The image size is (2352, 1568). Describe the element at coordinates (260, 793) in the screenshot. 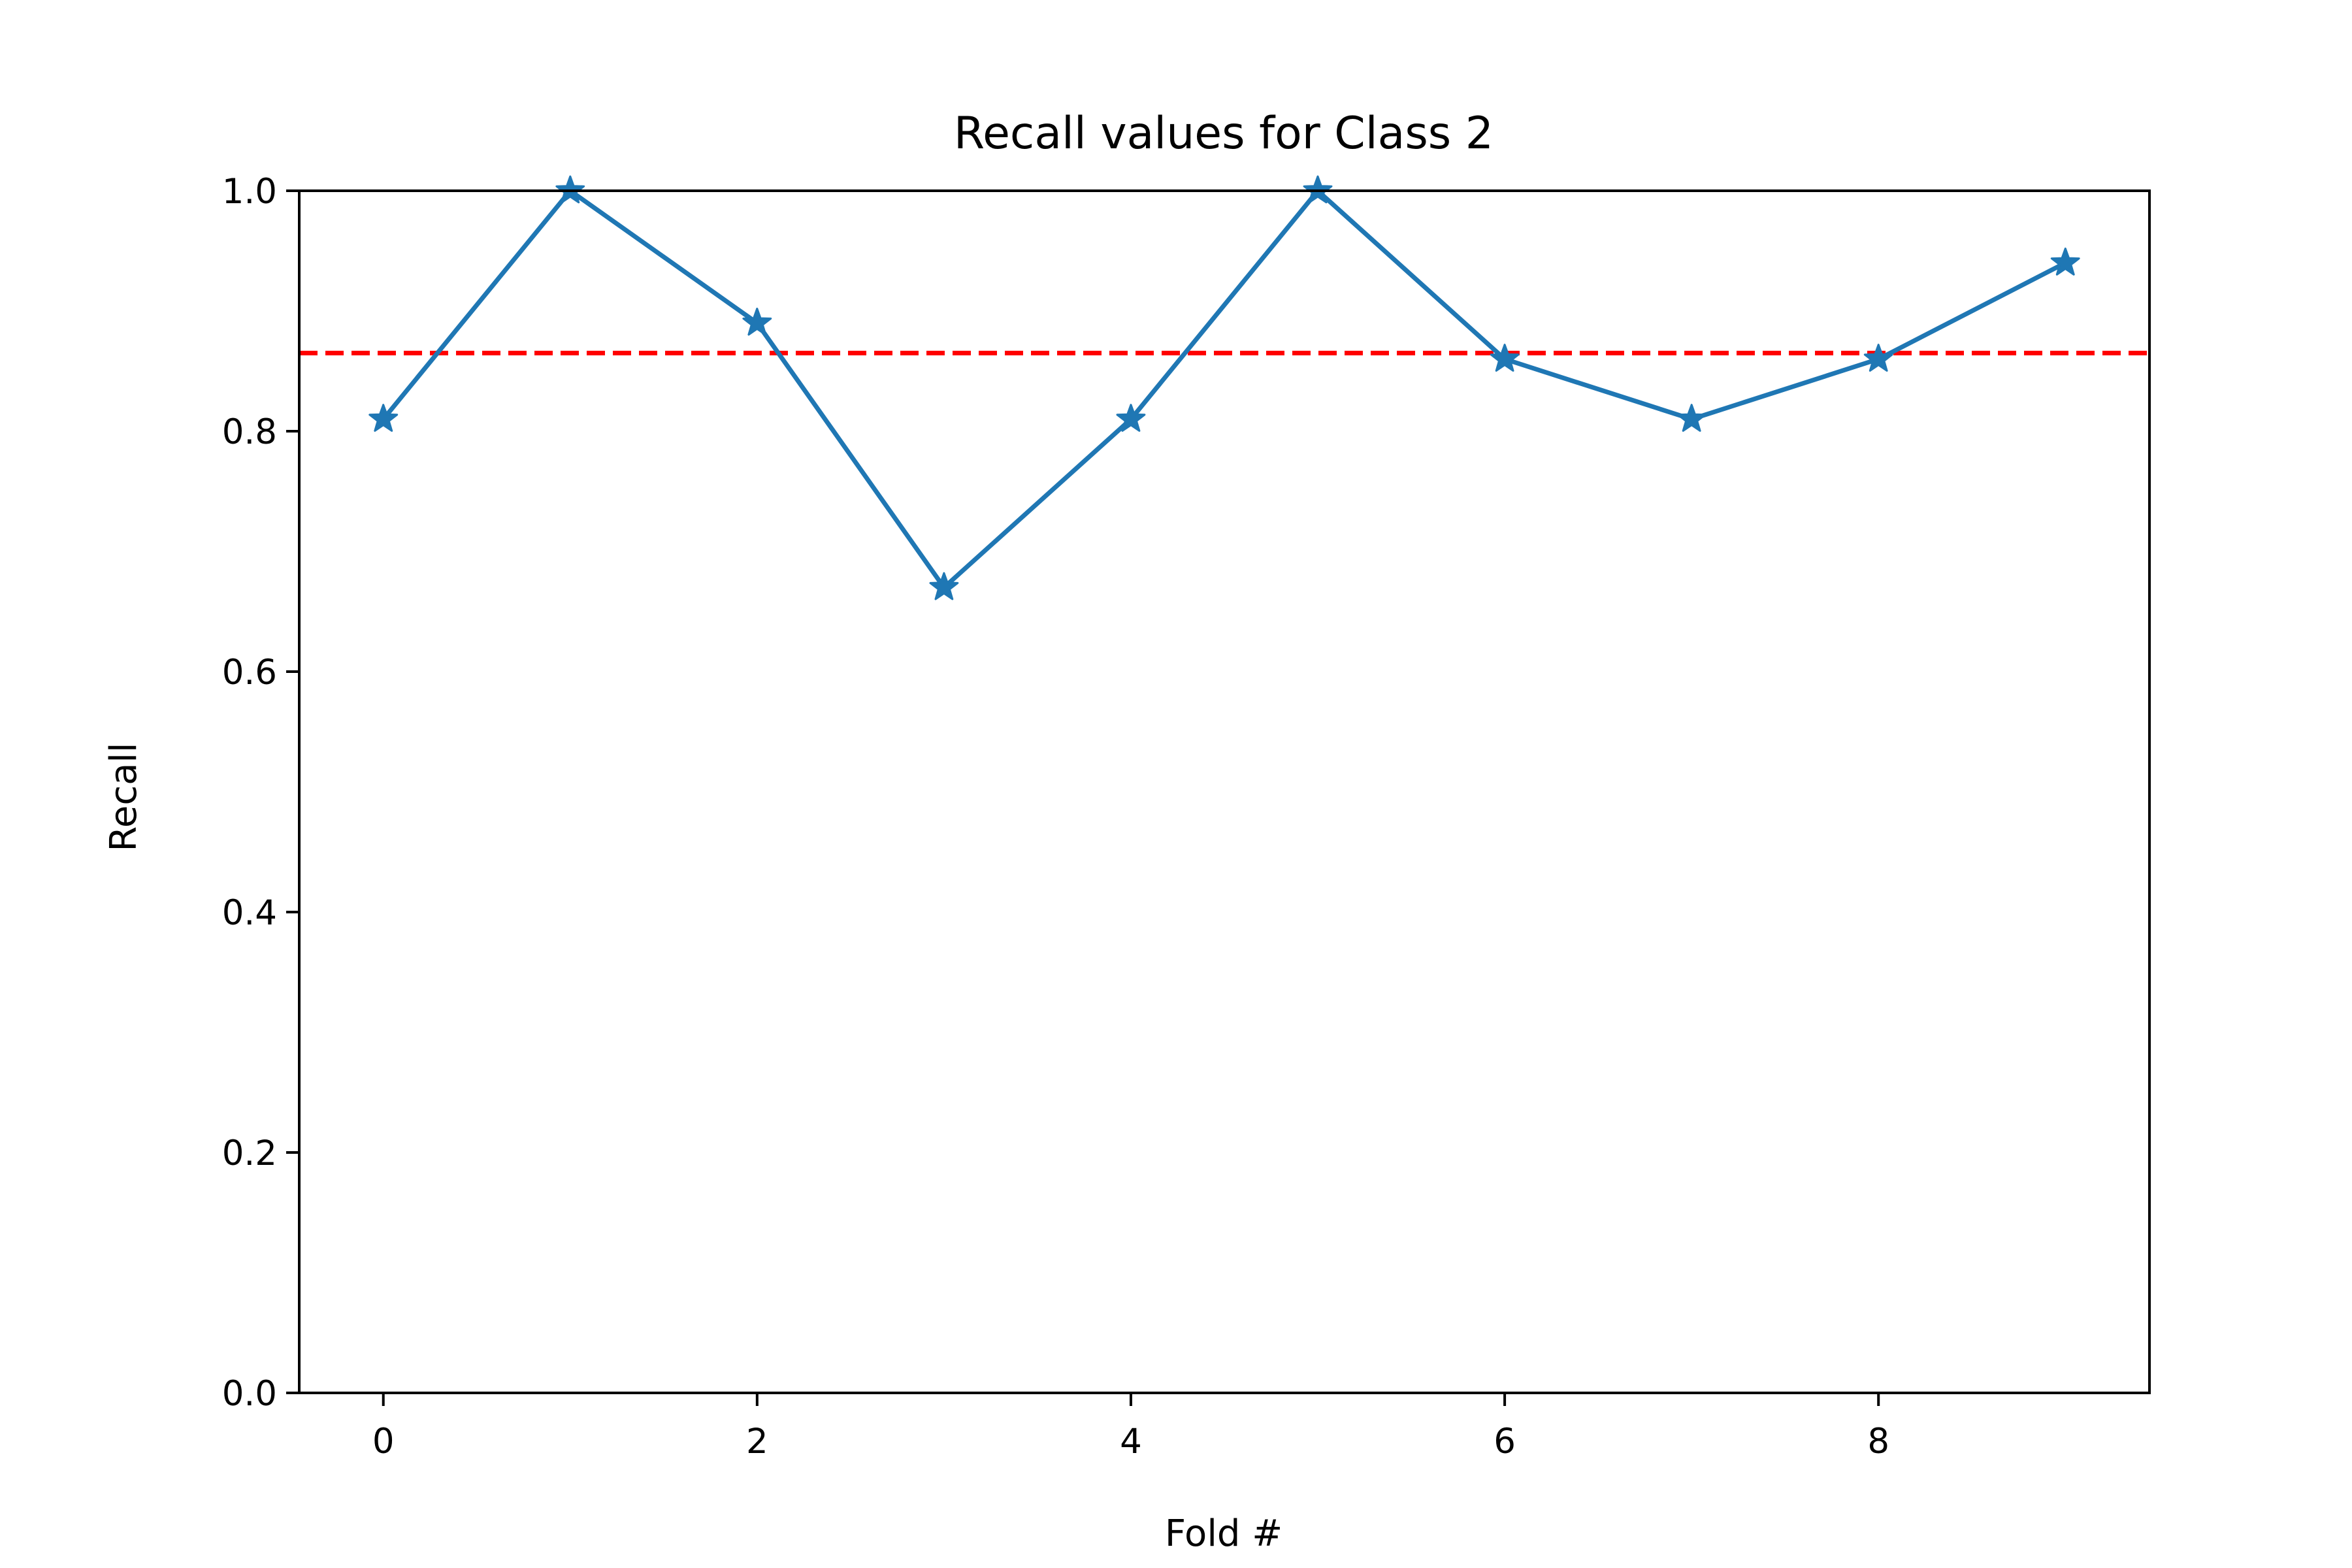

I see `y-axis-ticks: 0.0 0.2 0.4 0.6 0.8 1.0` at that location.